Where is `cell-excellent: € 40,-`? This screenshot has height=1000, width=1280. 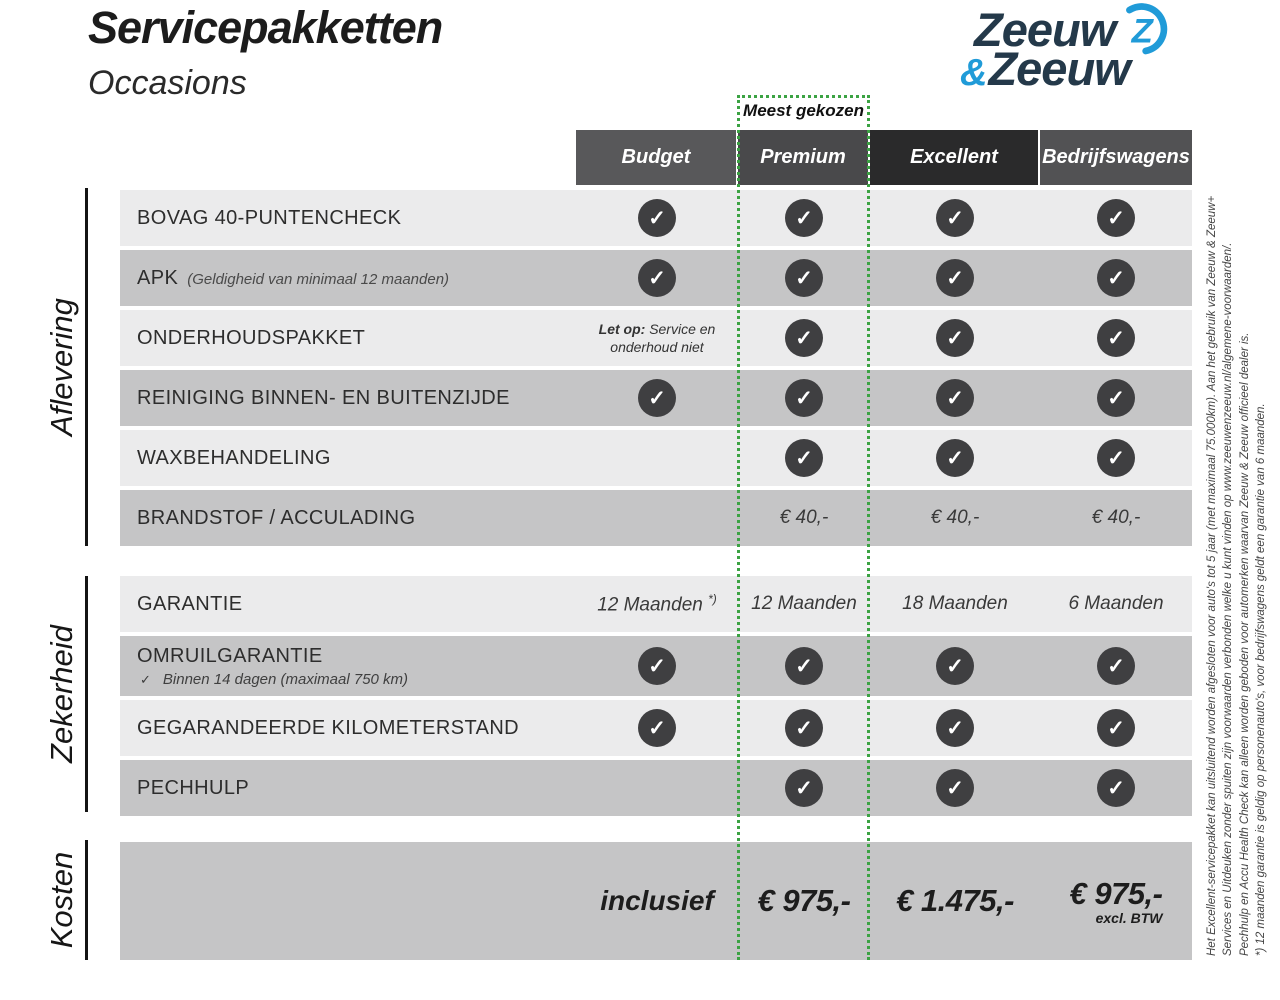
cell-excellent: € 40,- is located at coordinates (955, 518).